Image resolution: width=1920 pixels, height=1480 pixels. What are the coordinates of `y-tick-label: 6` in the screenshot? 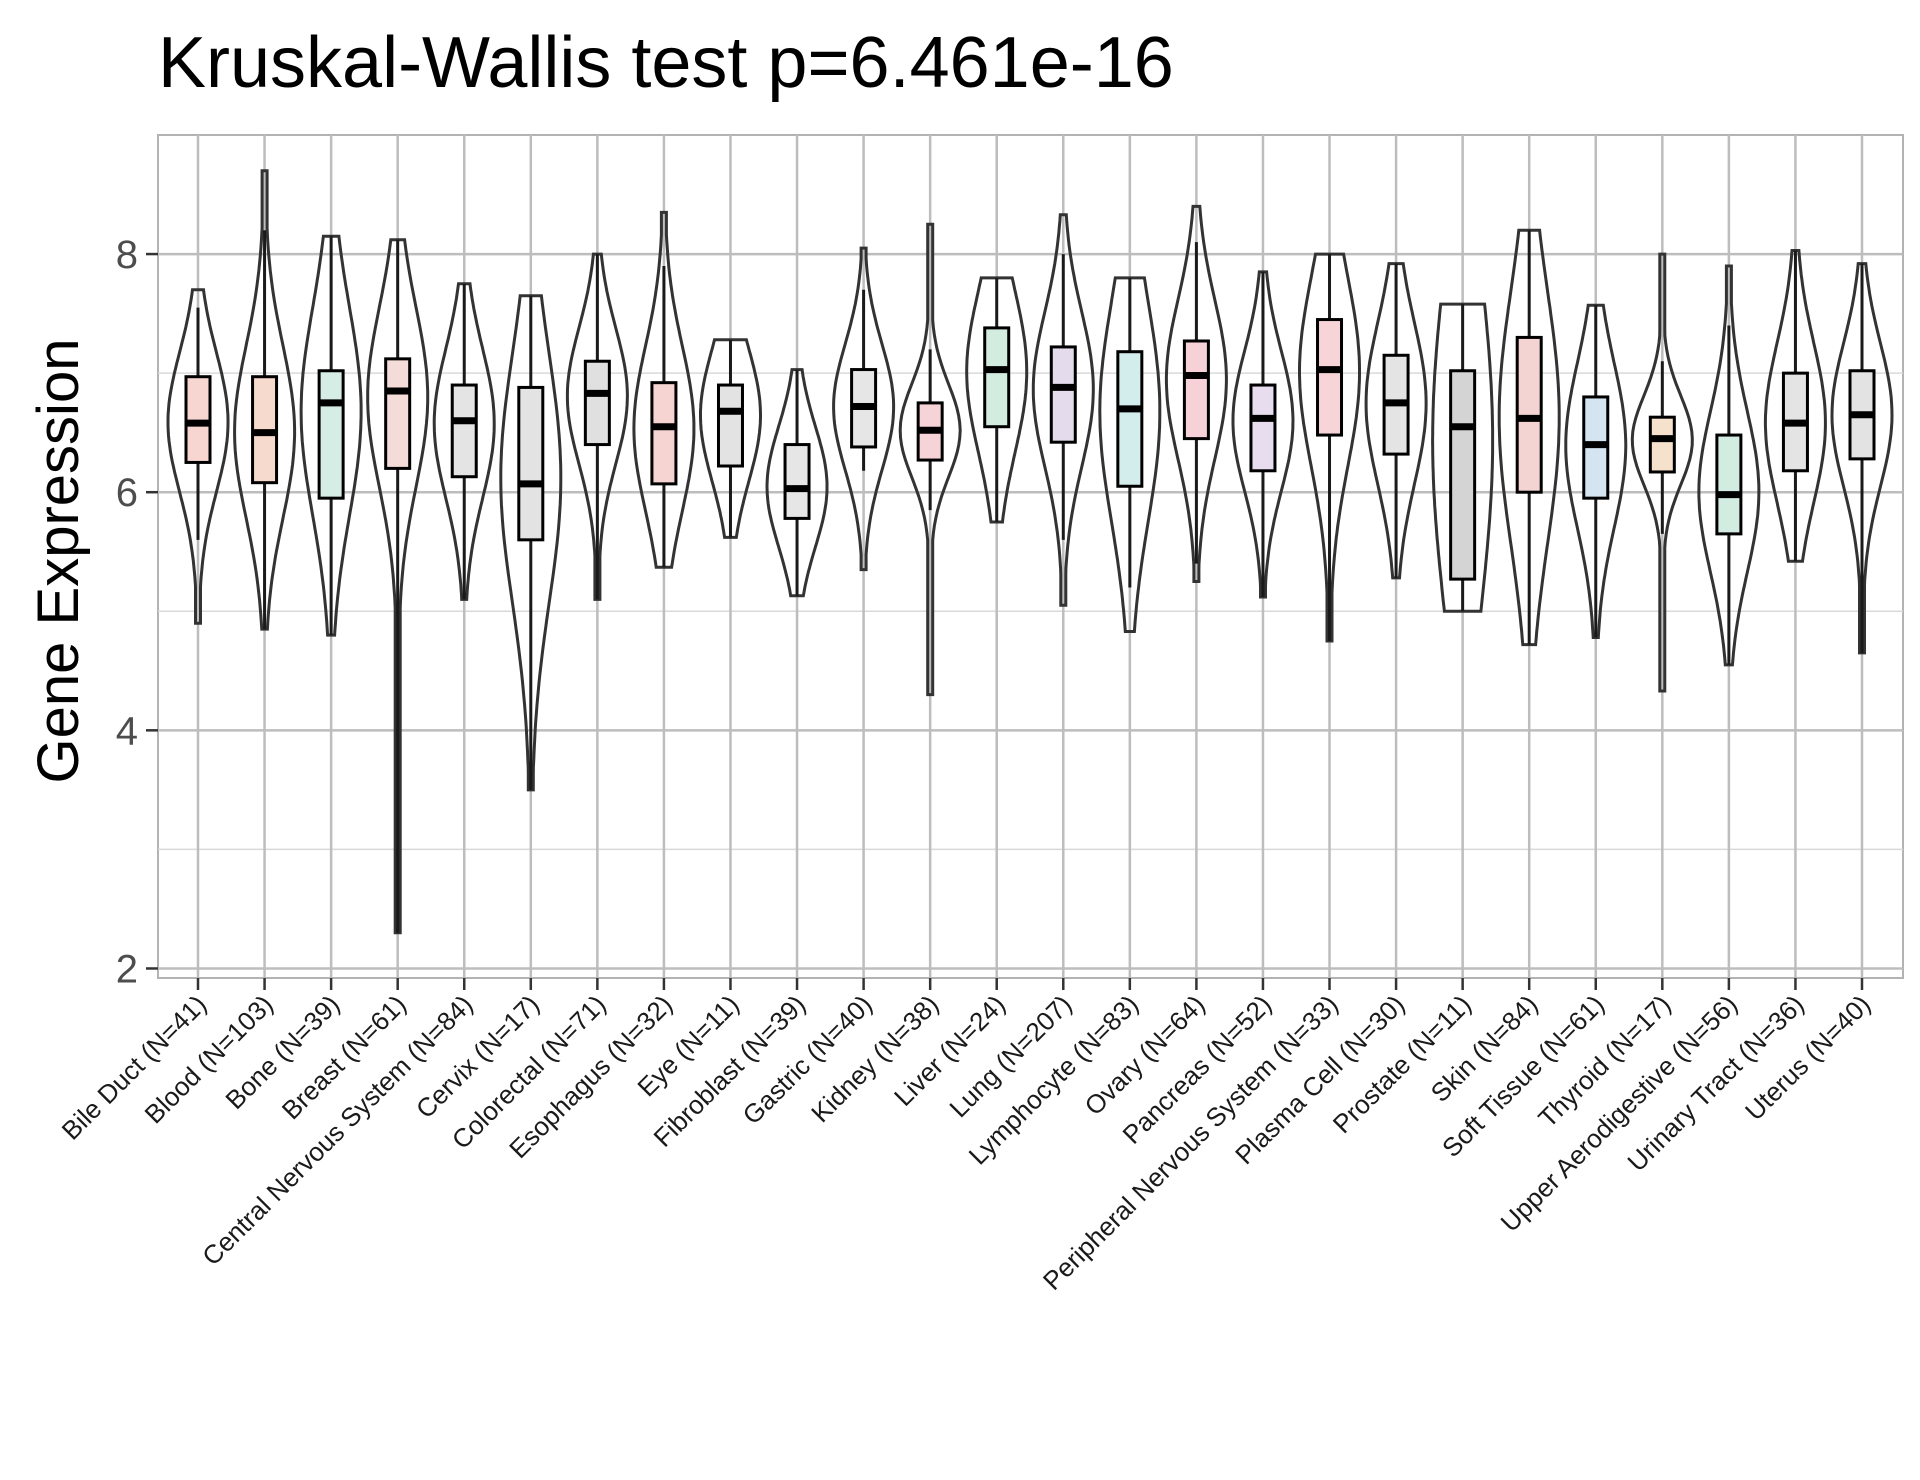 It's located at (127, 493).